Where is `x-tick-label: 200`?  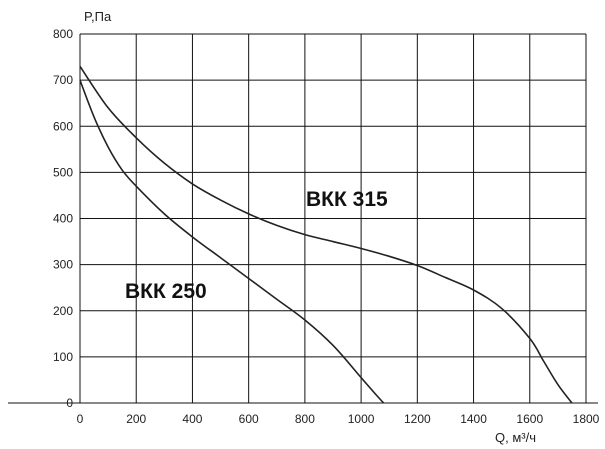 x-tick-label: 200 is located at coordinates (136, 419).